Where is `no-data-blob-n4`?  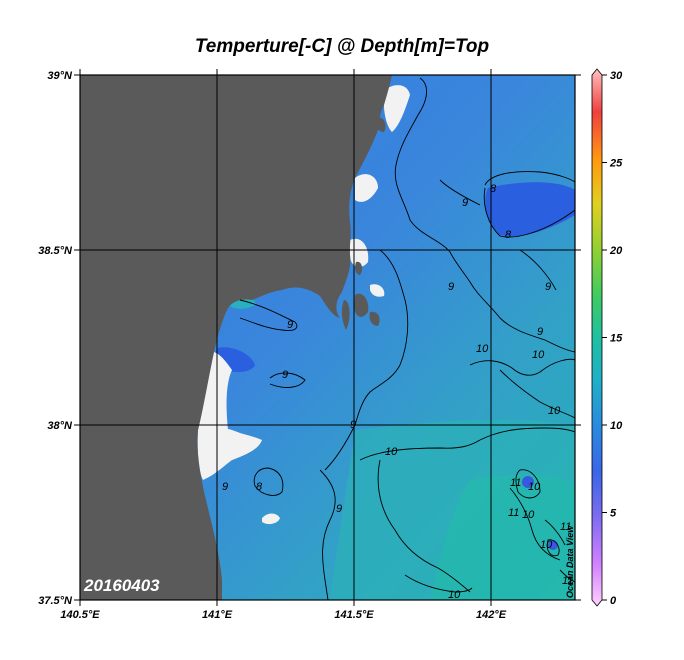
no-data-blob-n4 is located at coordinates (377, 290).